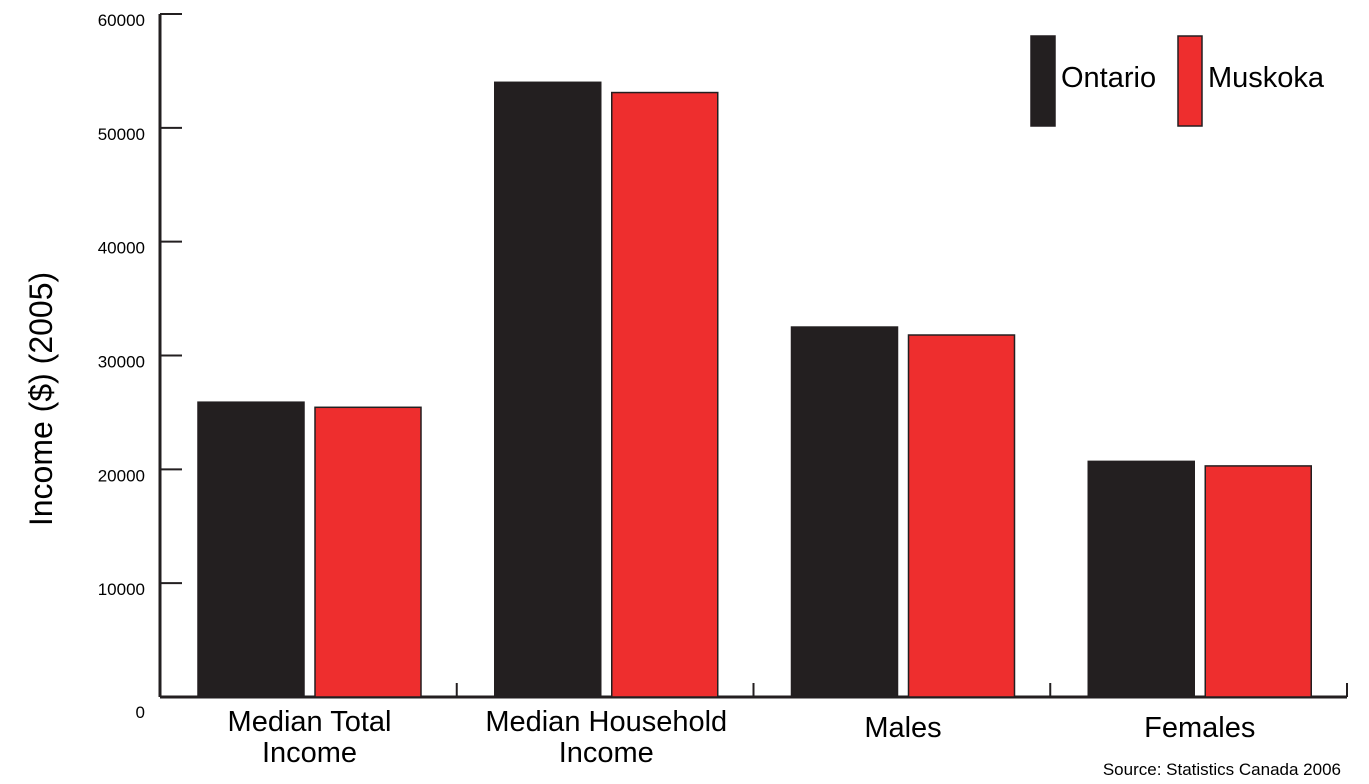  I want to click on legend-label-ontario: Ontario, so click(1108, 78).